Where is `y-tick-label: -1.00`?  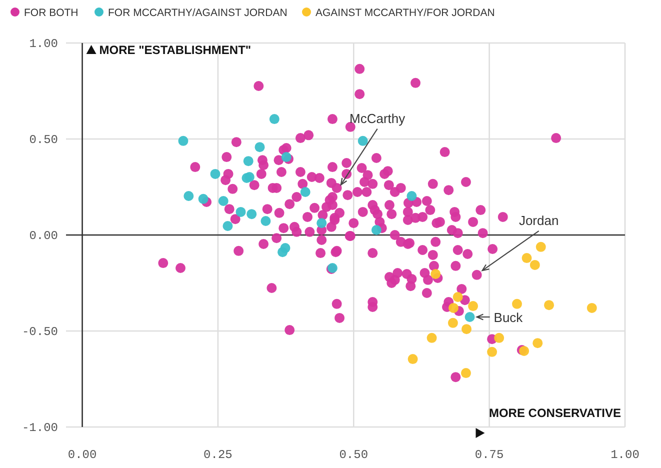 y-tick-label: -1.00 is located at coordinates (40, 428).